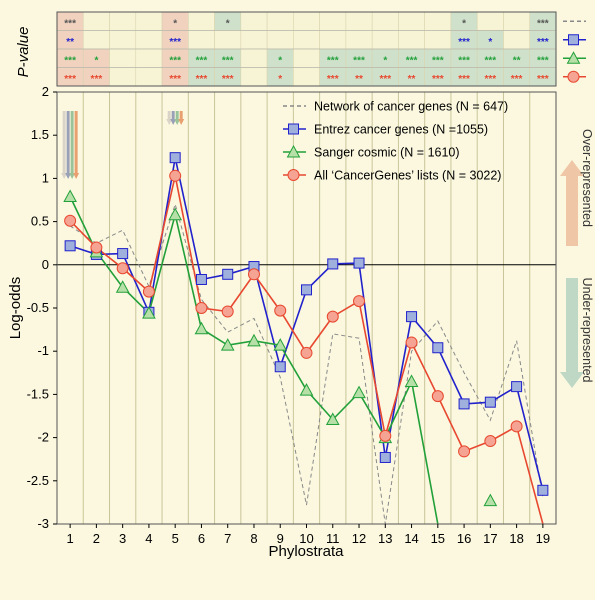  What do you see at coordinates (293, 129) in the screenshot?
I see `legend-glyph` at bounding box center [293, 129].